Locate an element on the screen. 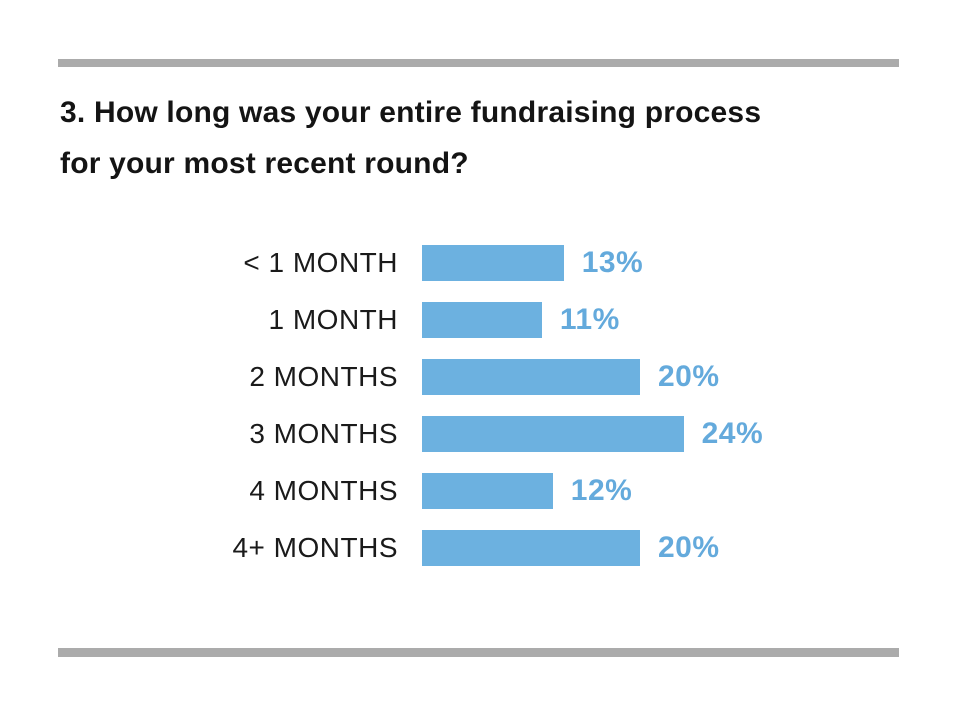  category-label: 1 MONTH is located at coordinates (333, 319).